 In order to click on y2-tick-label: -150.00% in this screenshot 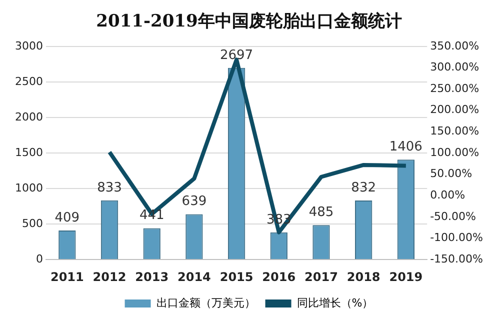, I will do `click(457, 259)`.